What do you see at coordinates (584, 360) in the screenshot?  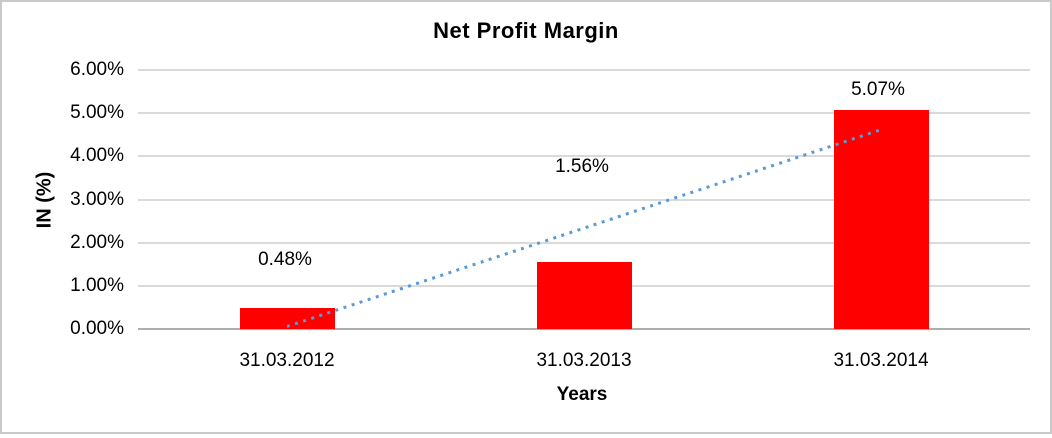 I see `x-tick-label: 31.03.2013` at bounding box center [584, 360].